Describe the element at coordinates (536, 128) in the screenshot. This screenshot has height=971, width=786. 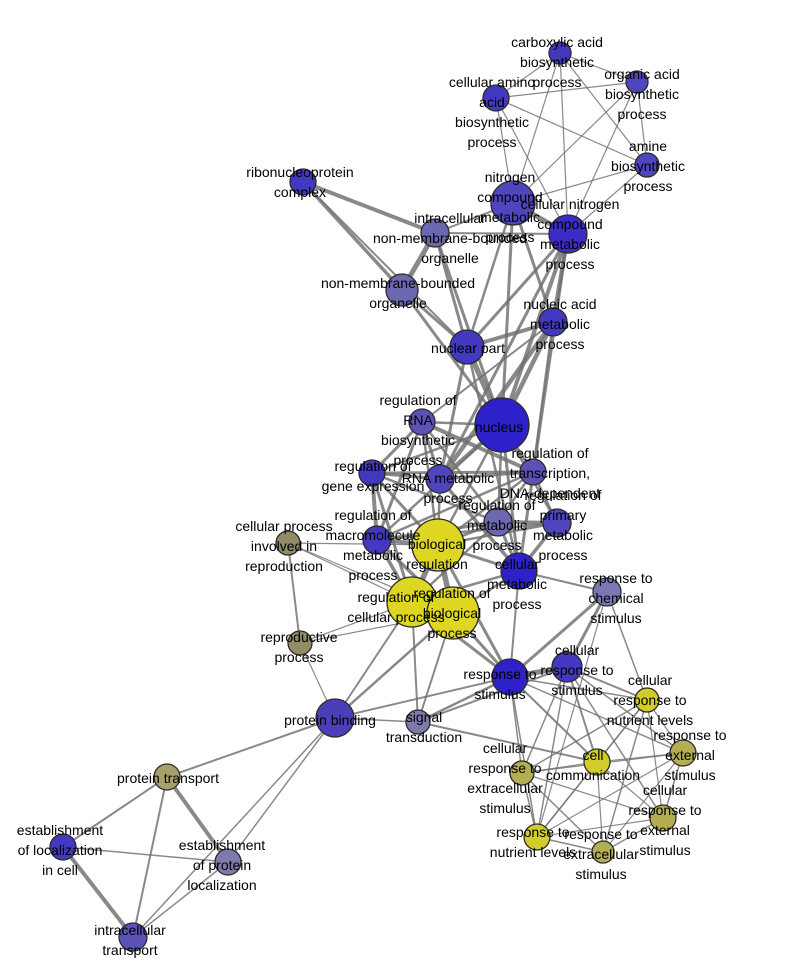
I see `edge-carb_bio--nitro_met` at that location.